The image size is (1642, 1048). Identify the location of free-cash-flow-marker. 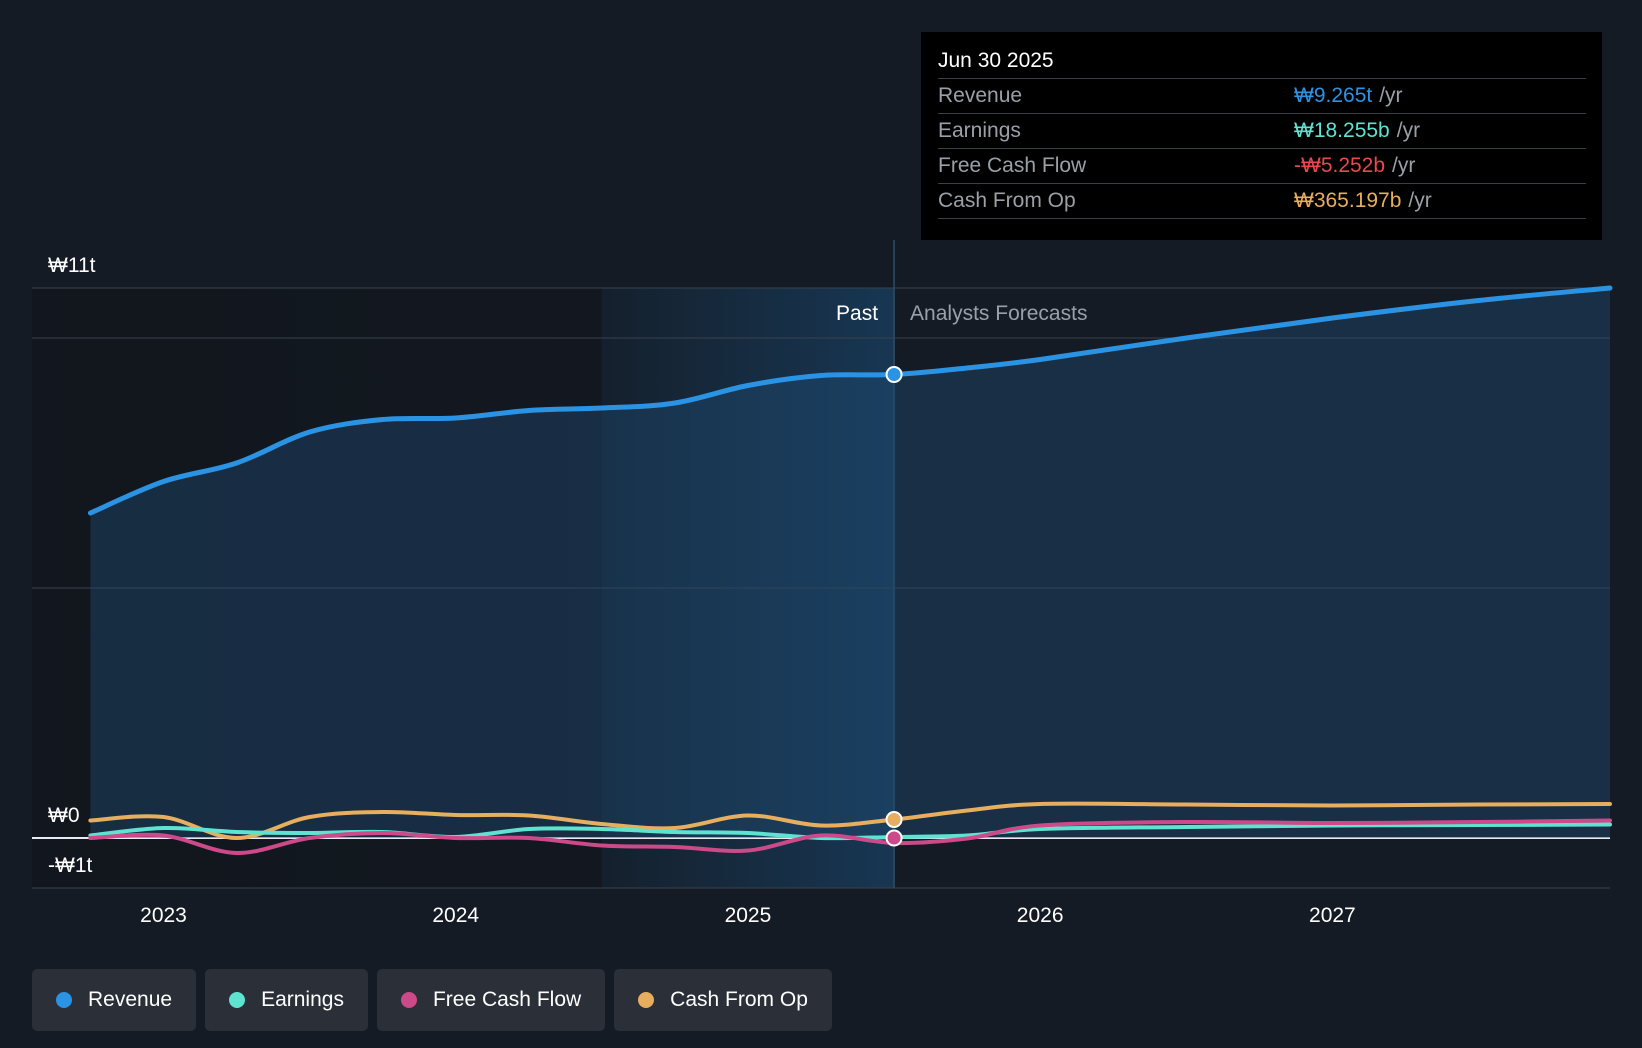
(894, 838).